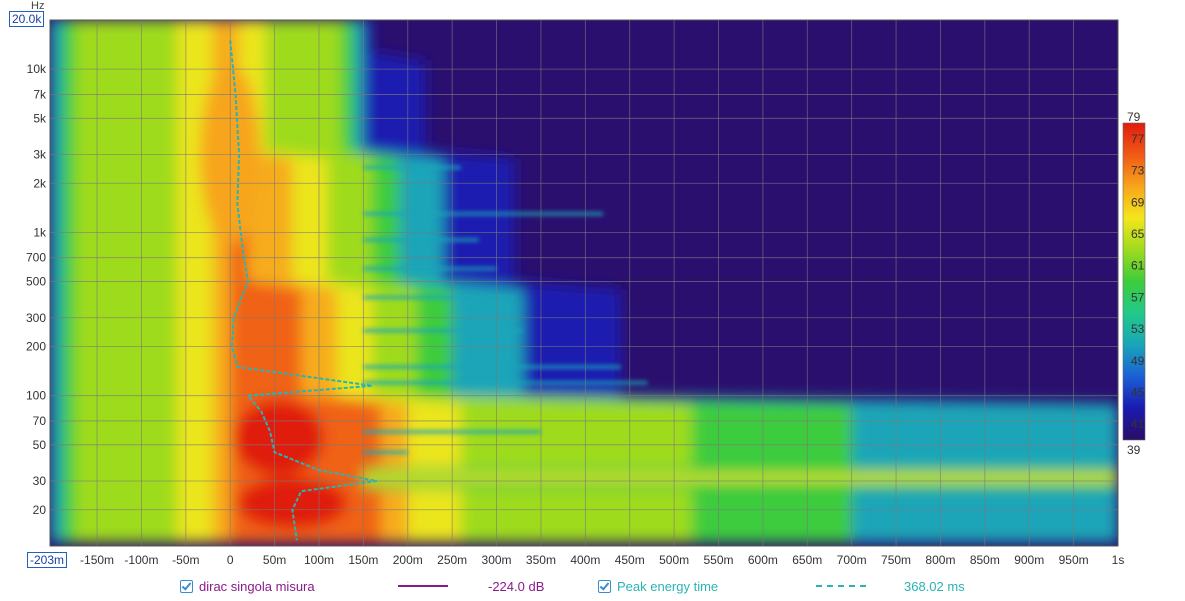  I want to click on y-tick-label: 100, so click(36, 396).